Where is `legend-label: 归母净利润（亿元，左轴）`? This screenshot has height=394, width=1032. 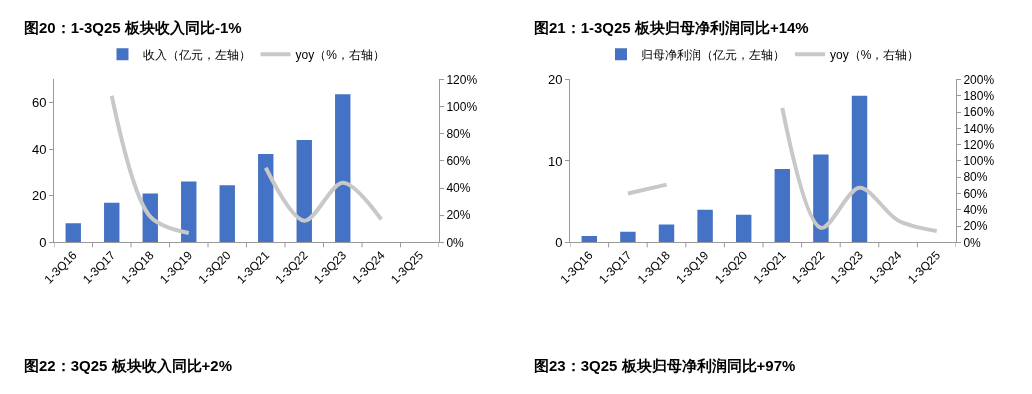 legend-label: 归母净利润（亿元，左轴） is located at coordinates (713, 54).